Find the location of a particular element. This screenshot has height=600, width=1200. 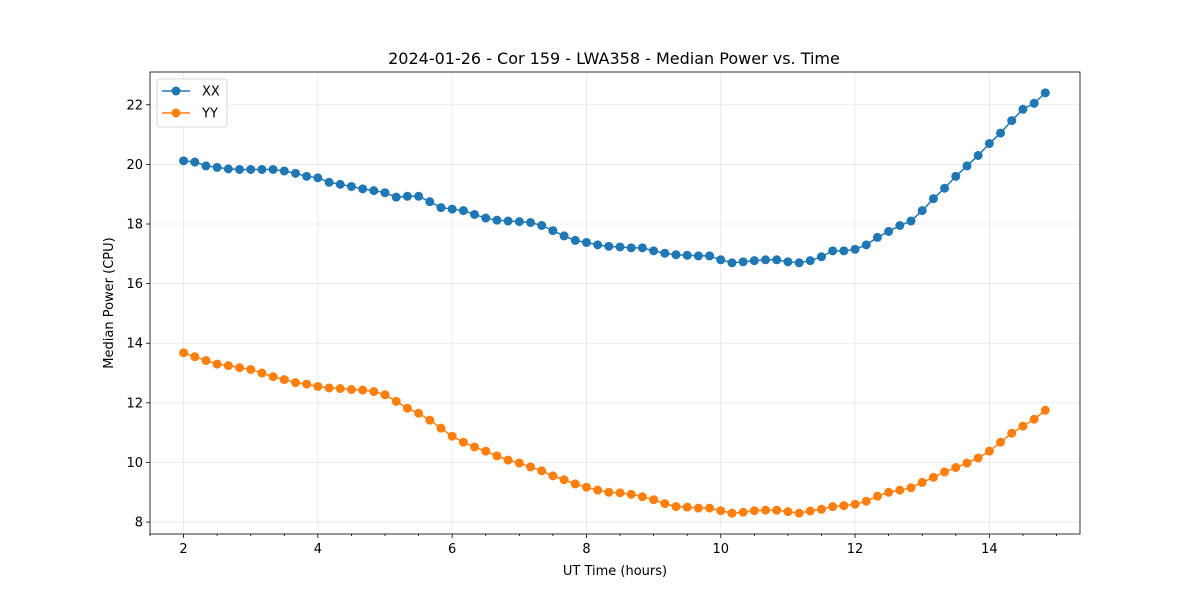

y-tick-label: 22 is located at coordinates (134, 105).